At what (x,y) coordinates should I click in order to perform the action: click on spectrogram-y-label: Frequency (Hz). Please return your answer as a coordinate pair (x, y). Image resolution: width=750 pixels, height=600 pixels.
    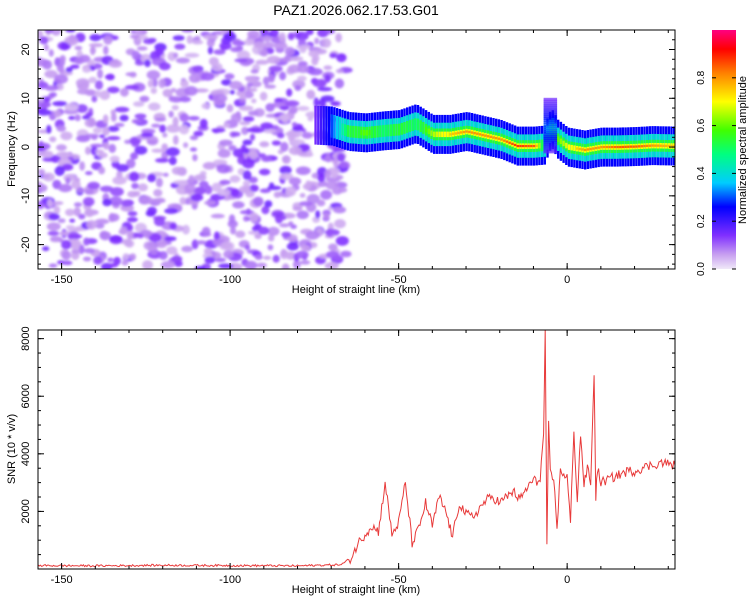
    Looking at the image, I should click on (12, 149).